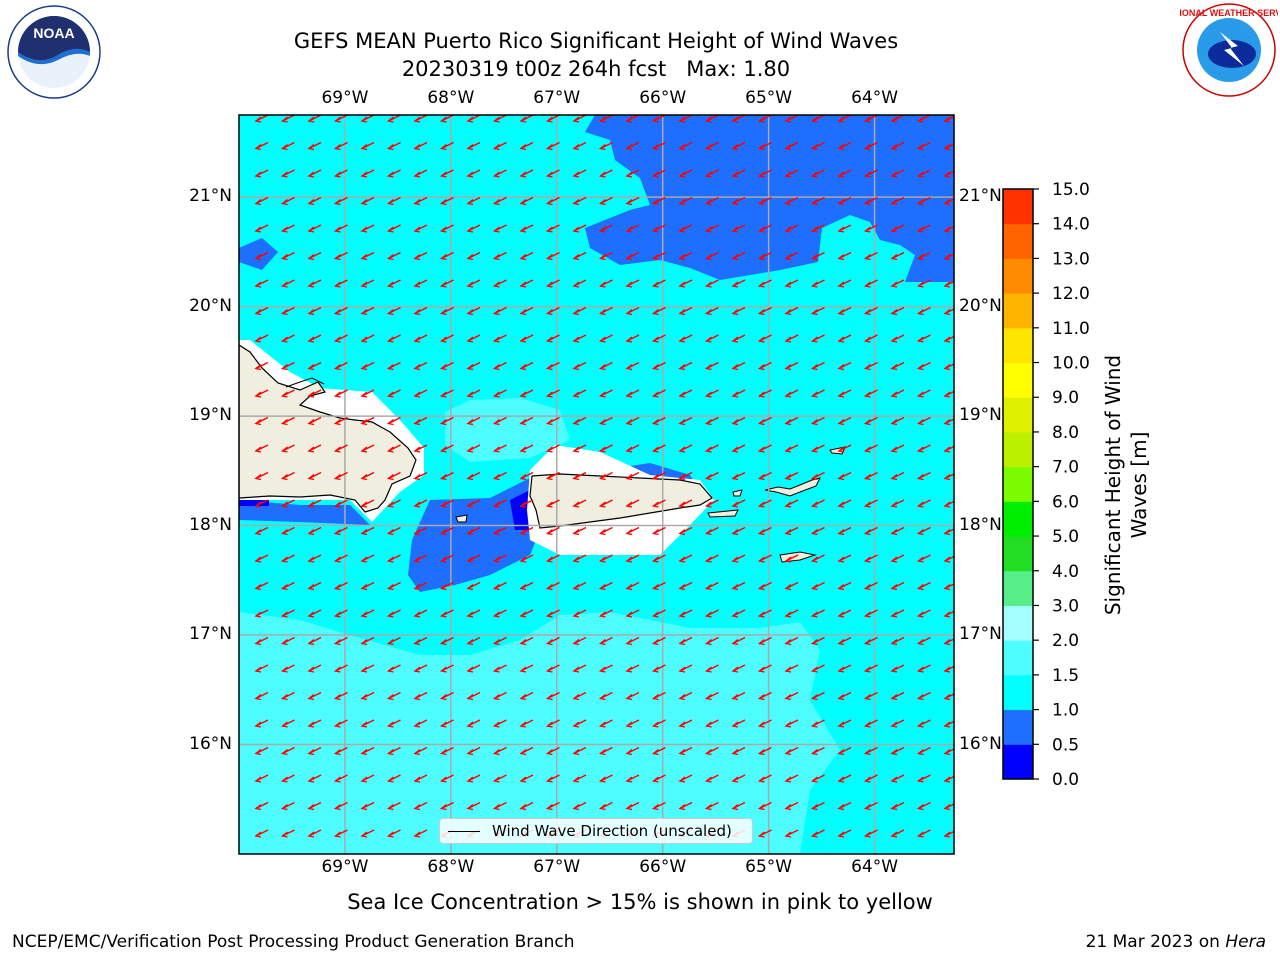 Image resolution: width=1280 pixels, height=960 pixels. What do you see at coordinates (345, 867) in the screenshot?
I see `lon-tick-bottom: 69°W` at bounding box center [345, 867].